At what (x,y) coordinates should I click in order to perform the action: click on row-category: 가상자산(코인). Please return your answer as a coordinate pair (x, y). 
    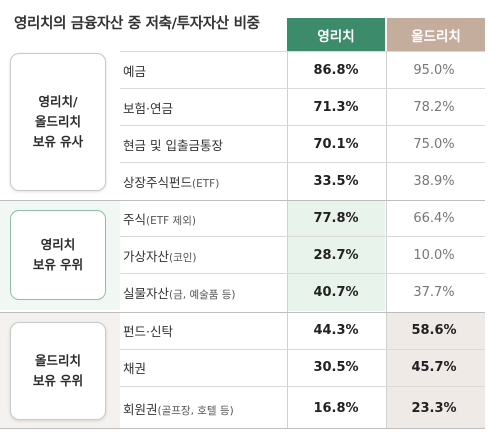
    Looking at the image, I should click on (160, 256).